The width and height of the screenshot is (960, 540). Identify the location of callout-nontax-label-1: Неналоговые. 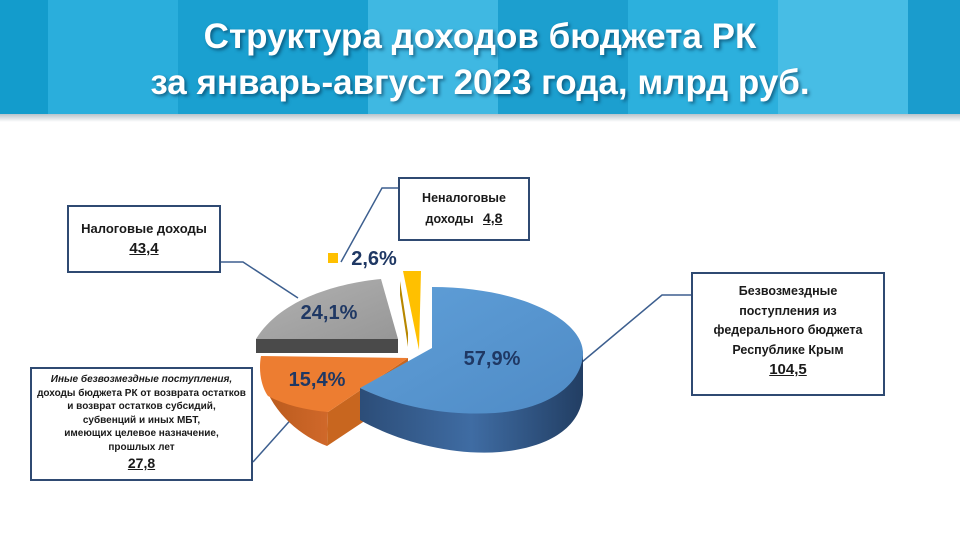
(464, 198).